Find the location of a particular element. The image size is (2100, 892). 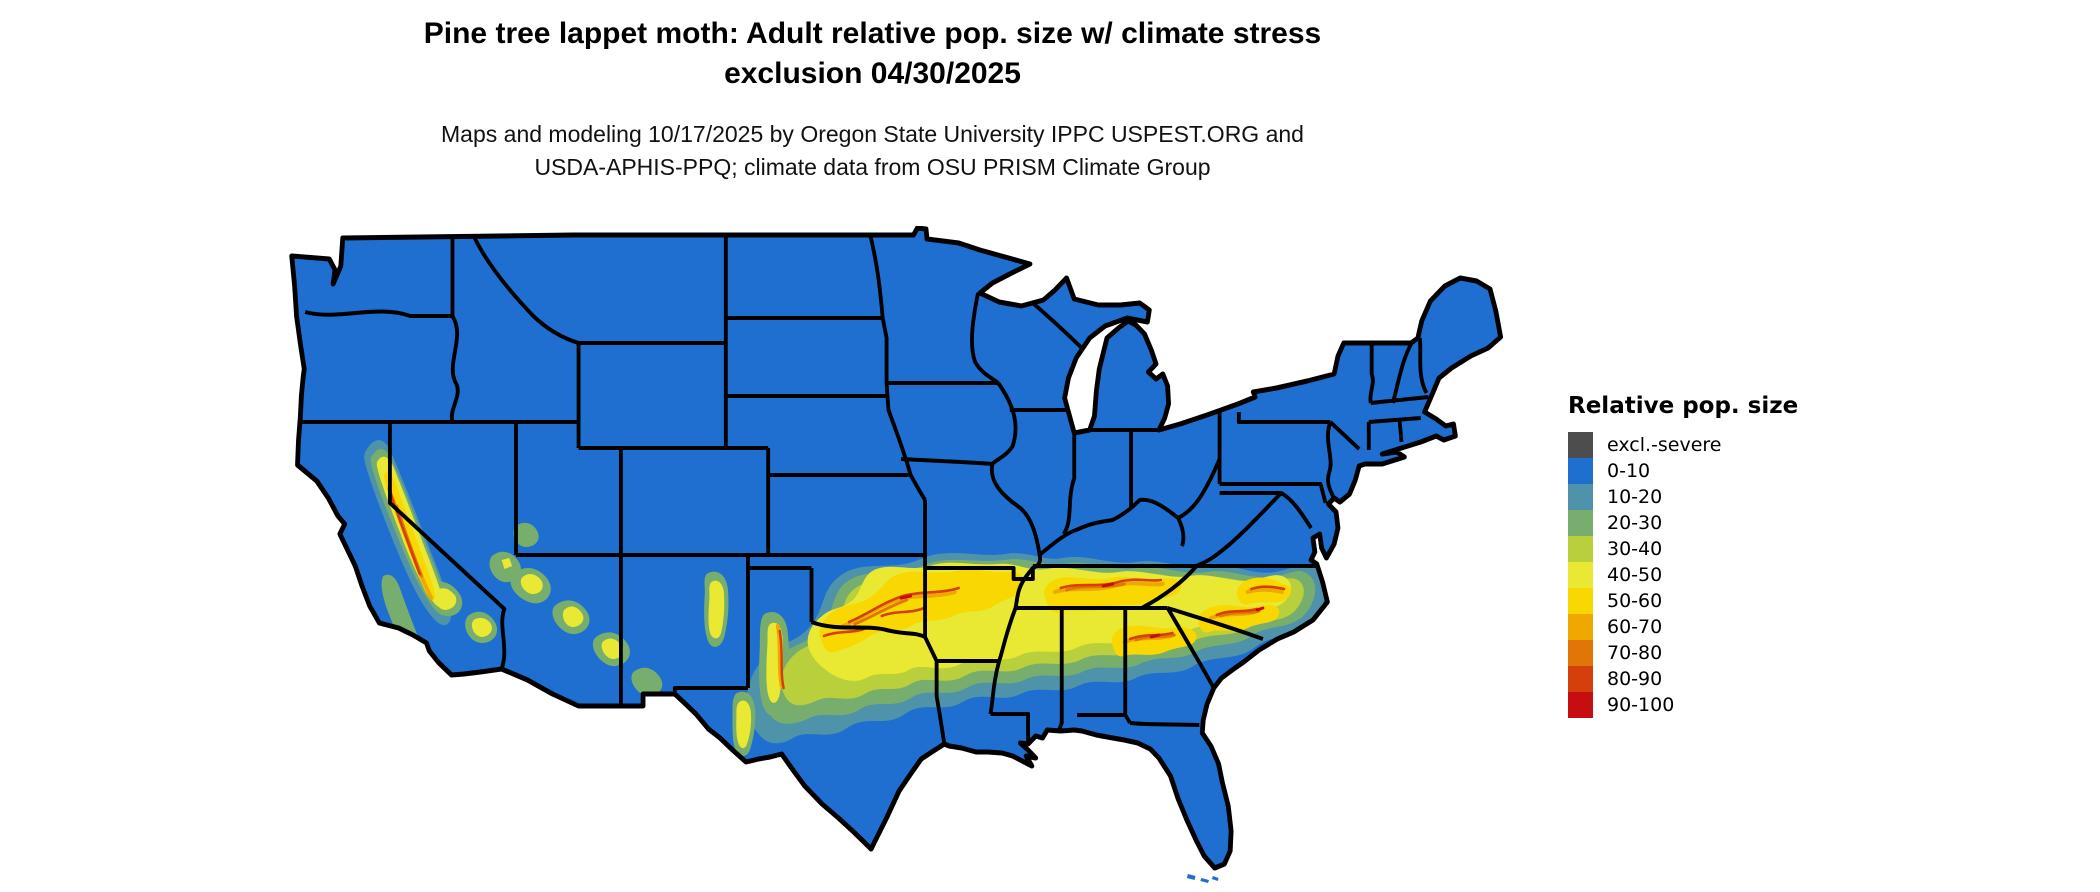

legend-label: 90-100 is located at coordinates (1641, 705).